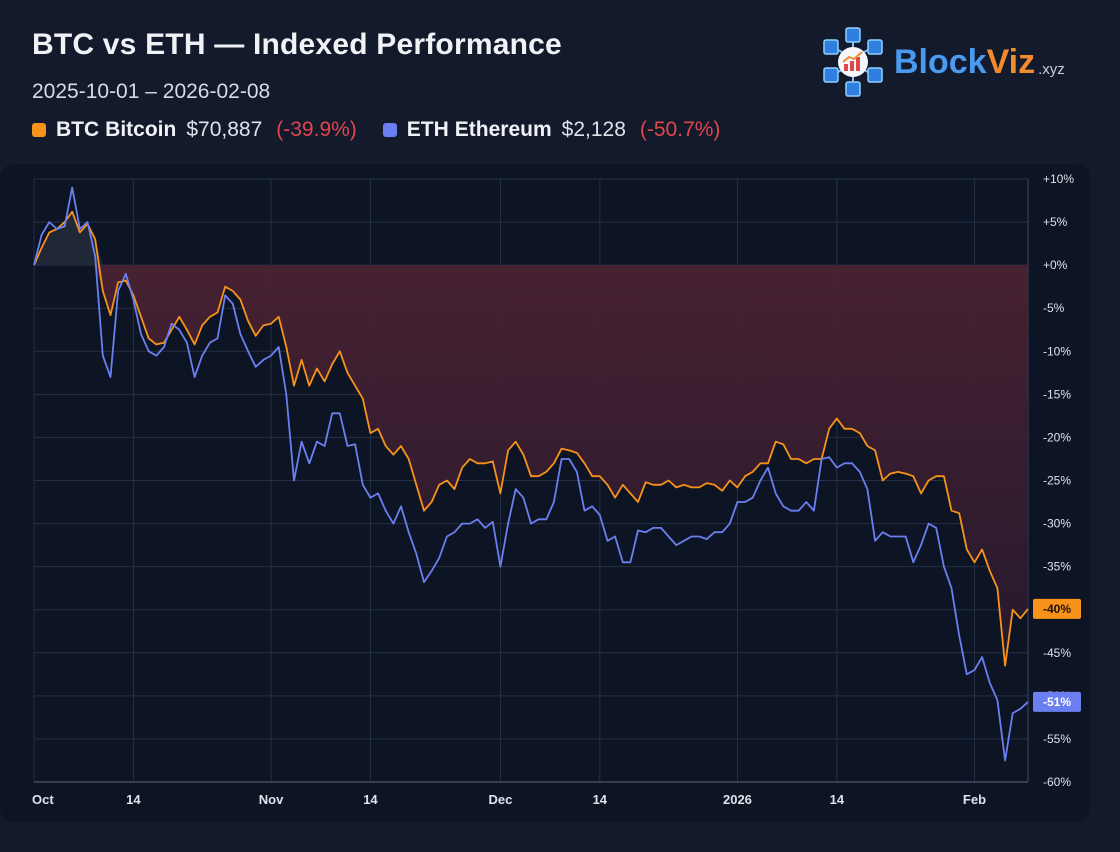 This screenshot has width=1120, height=852. I want to click on legend-name-btc: Bitcoin, so click(141, 129).